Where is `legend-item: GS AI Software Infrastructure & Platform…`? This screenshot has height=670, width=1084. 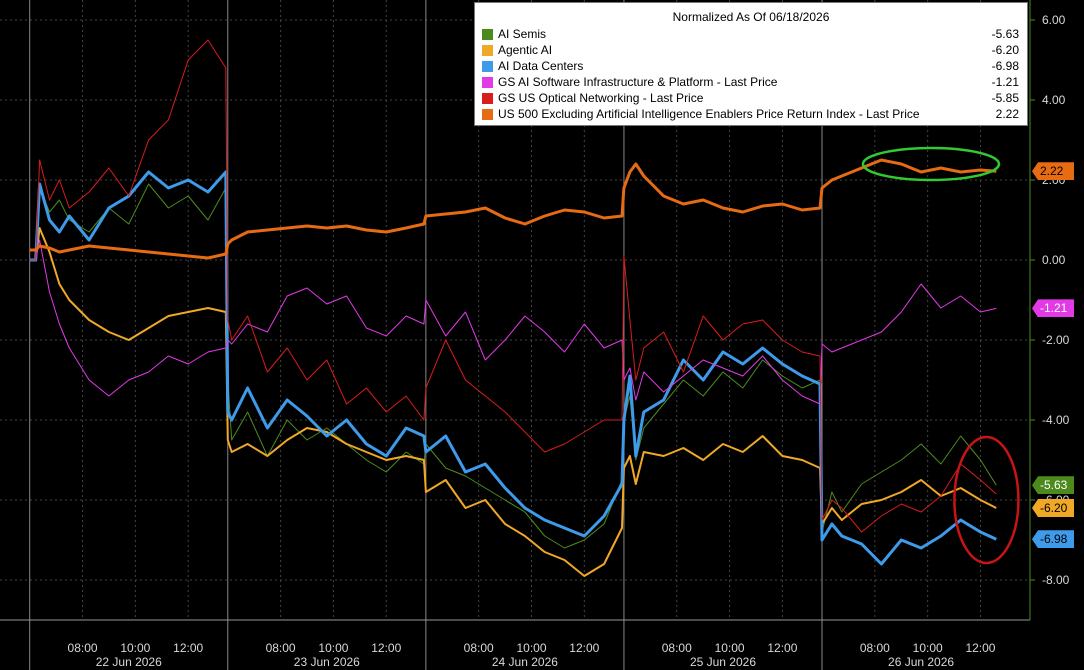 legend-item: GS AI Software Infrastructure & Platform… is located at coordinates (751, 82).